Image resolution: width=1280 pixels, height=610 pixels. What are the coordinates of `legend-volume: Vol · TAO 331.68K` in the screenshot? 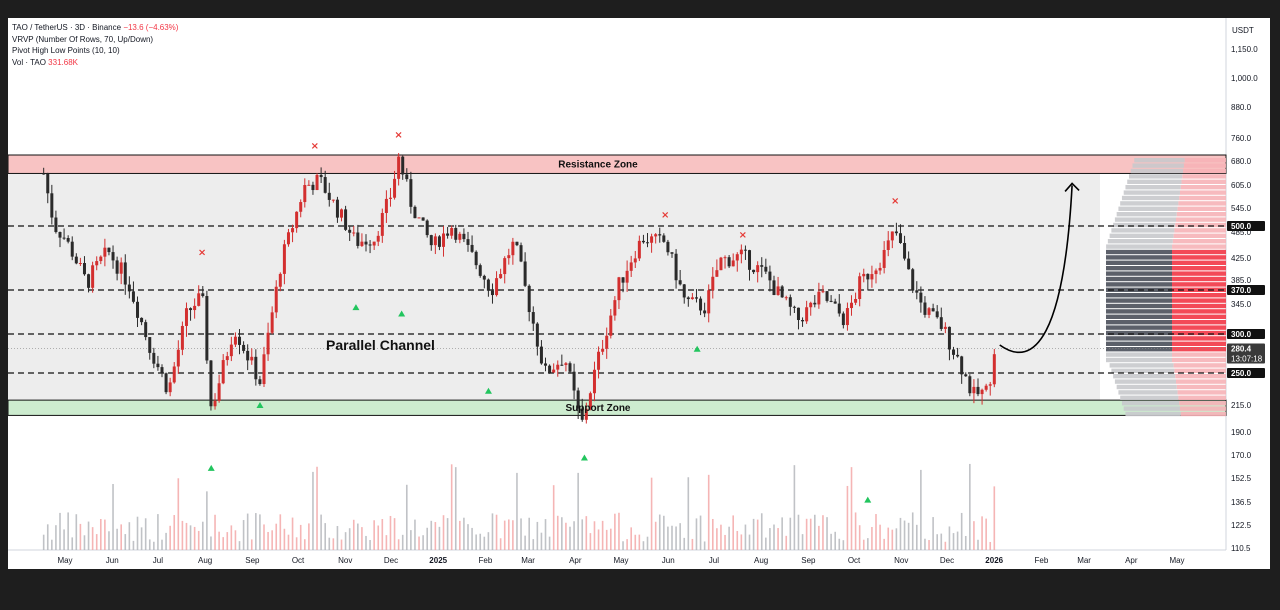 It's located at (95, 63).